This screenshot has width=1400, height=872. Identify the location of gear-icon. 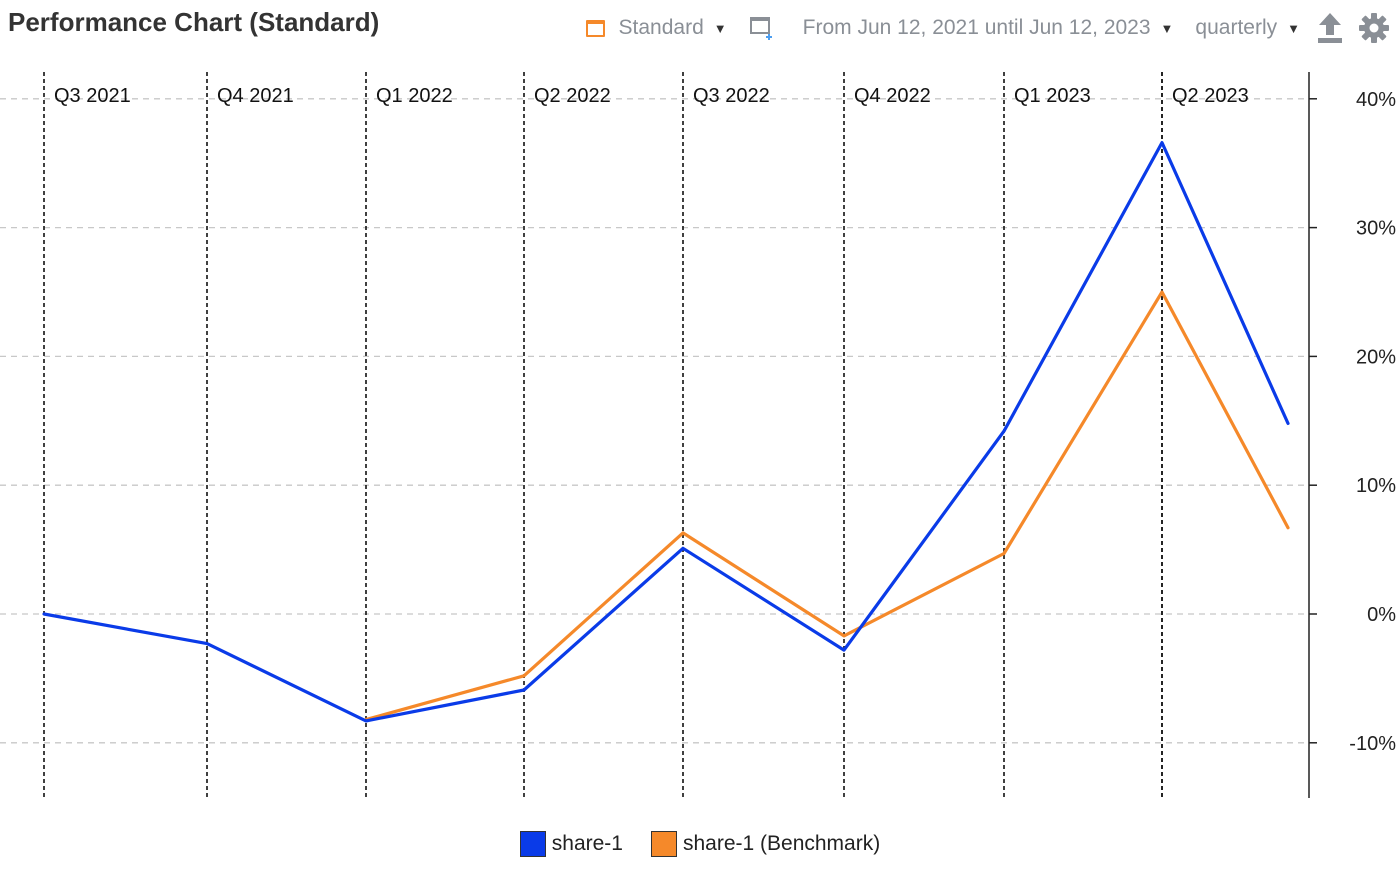
(1374, 28).